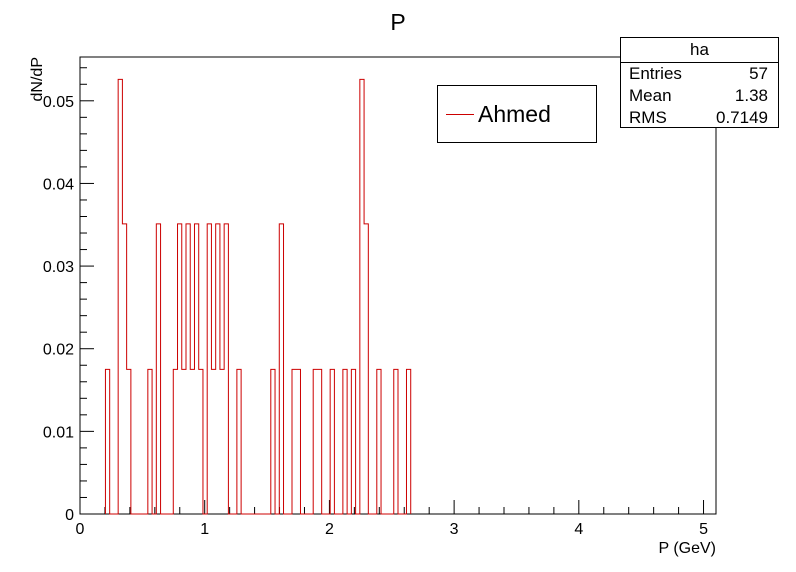  Describe the element at coordinates (37, 79) in the screenshot. I see `y-axis-label: dN/dP` at that location.